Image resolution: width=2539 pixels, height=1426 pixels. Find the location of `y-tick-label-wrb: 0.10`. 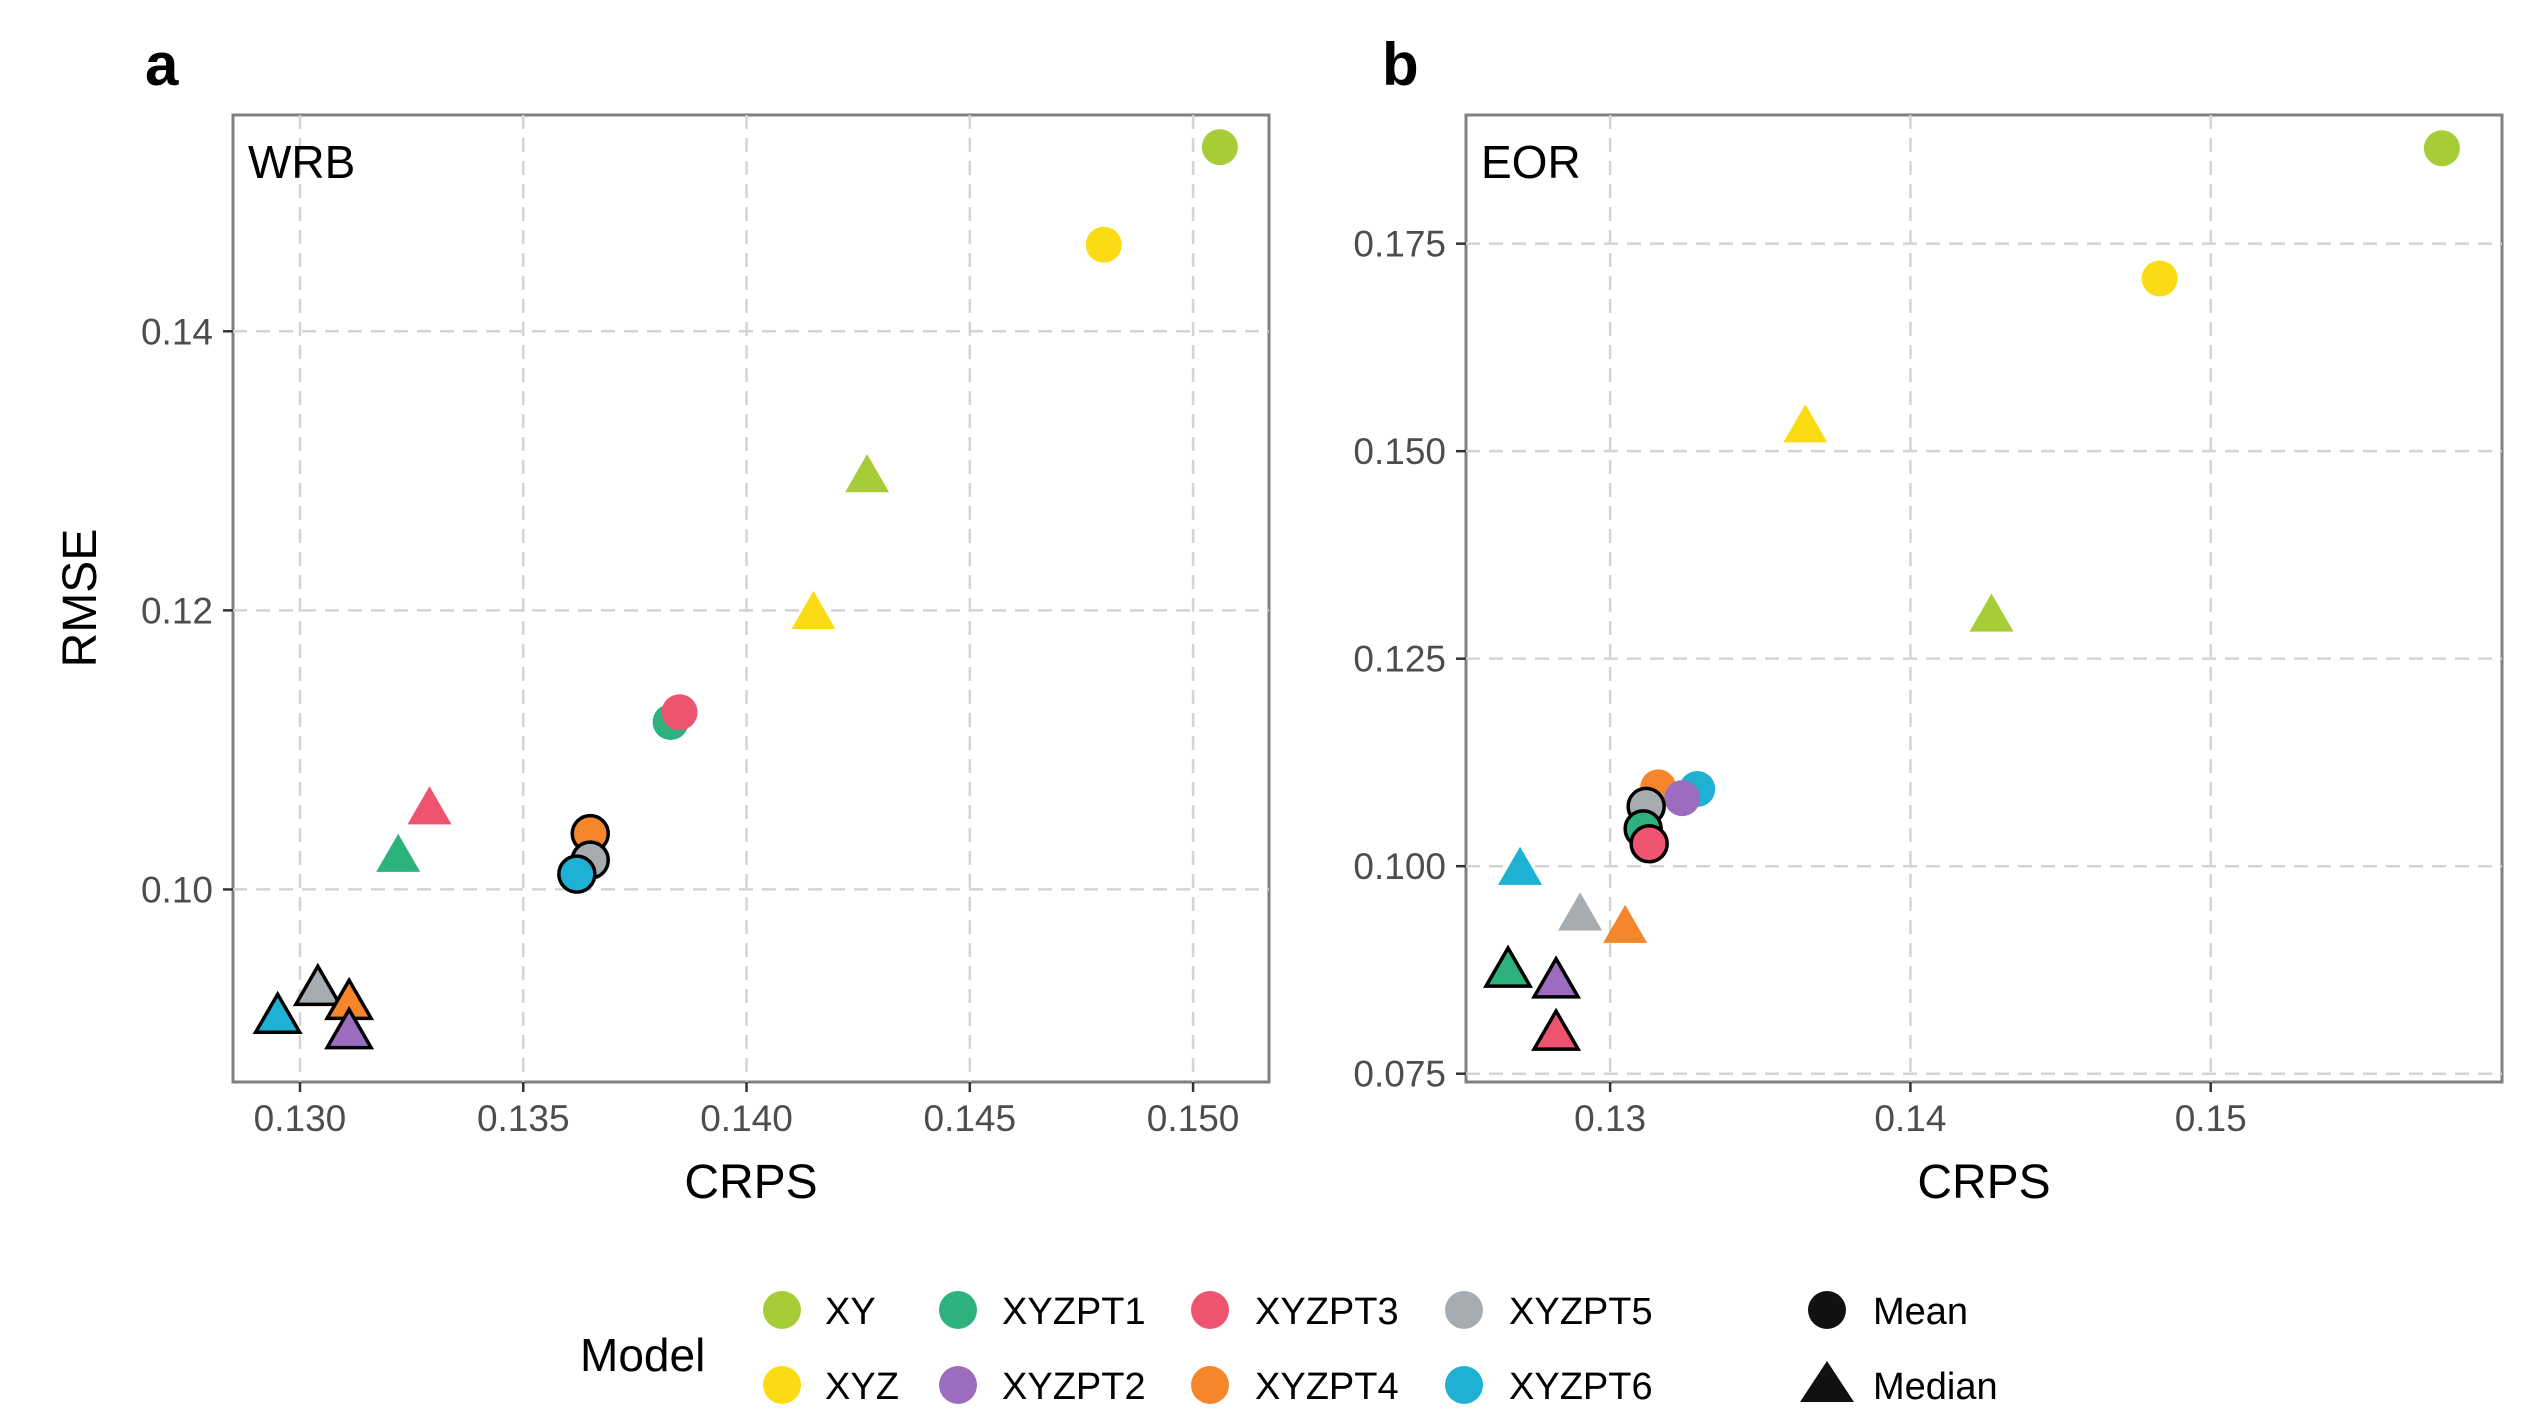

y-tick-label-wrb: 0.10 is located at coordinates (177, 889).